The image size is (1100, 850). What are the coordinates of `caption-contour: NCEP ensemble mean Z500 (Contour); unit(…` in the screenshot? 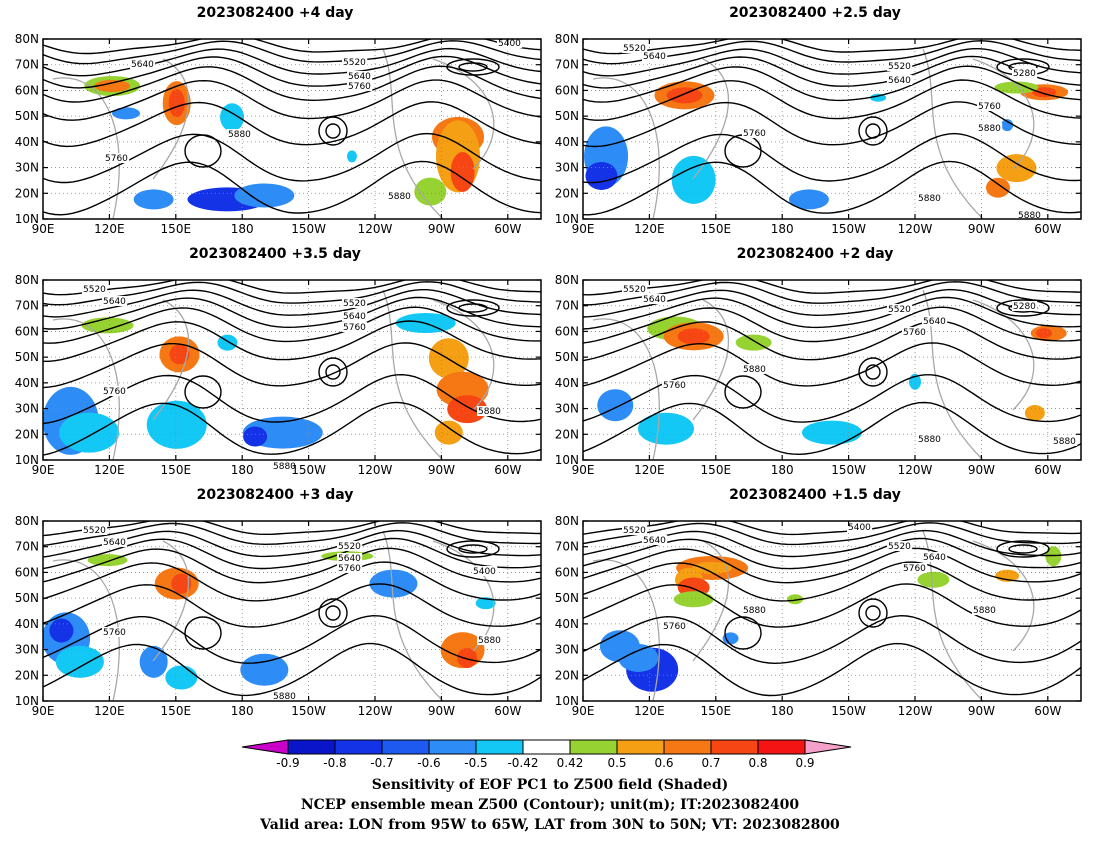 It's located at (550, 805).